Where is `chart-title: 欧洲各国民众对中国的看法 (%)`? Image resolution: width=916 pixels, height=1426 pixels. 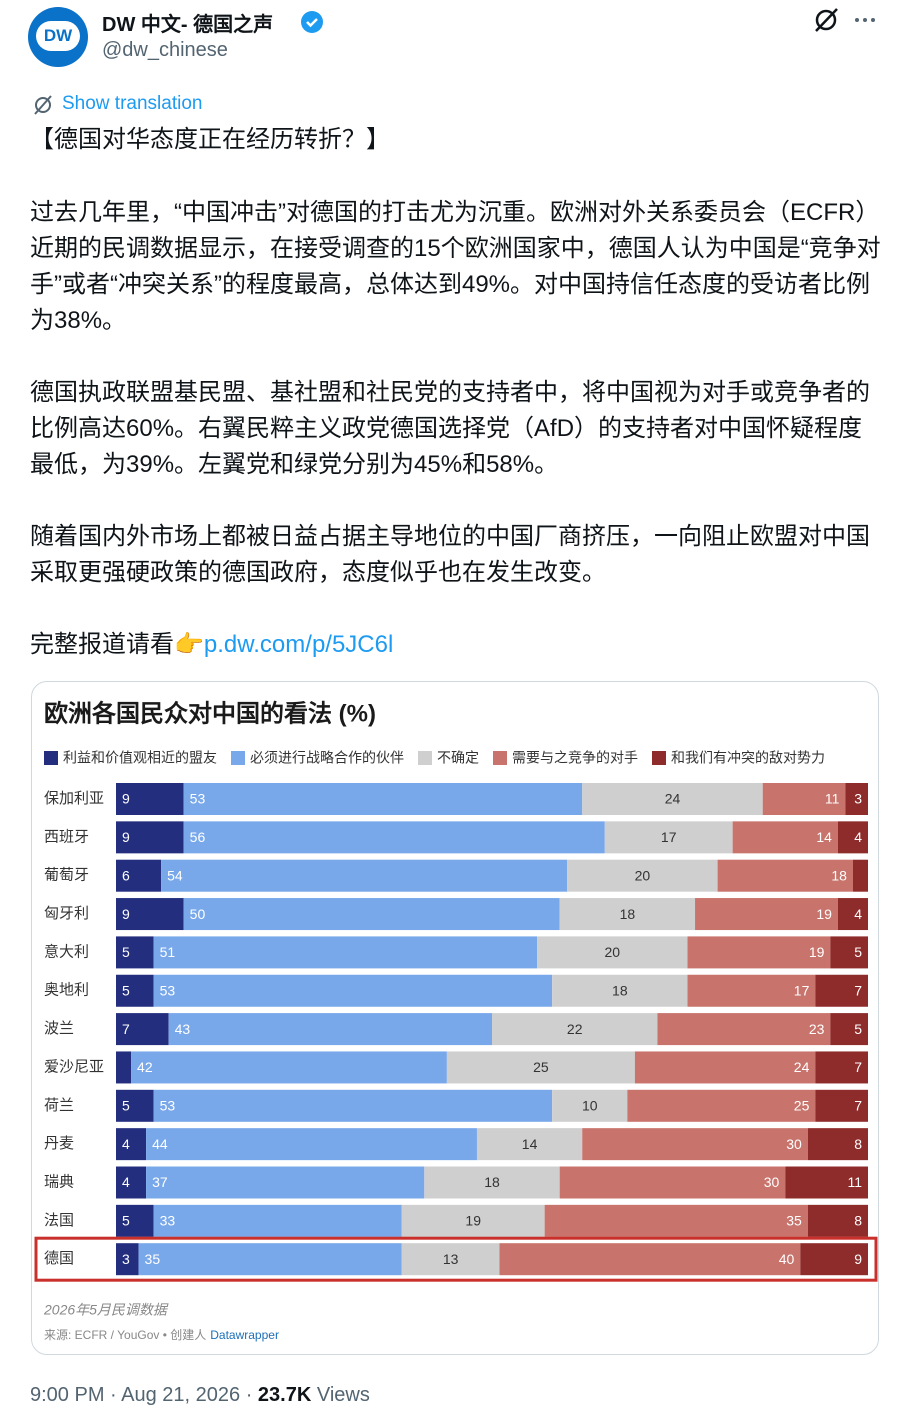 chart-title: 欧洲各国民众对中国的看法 (%) is located at coordinates (210, 713).